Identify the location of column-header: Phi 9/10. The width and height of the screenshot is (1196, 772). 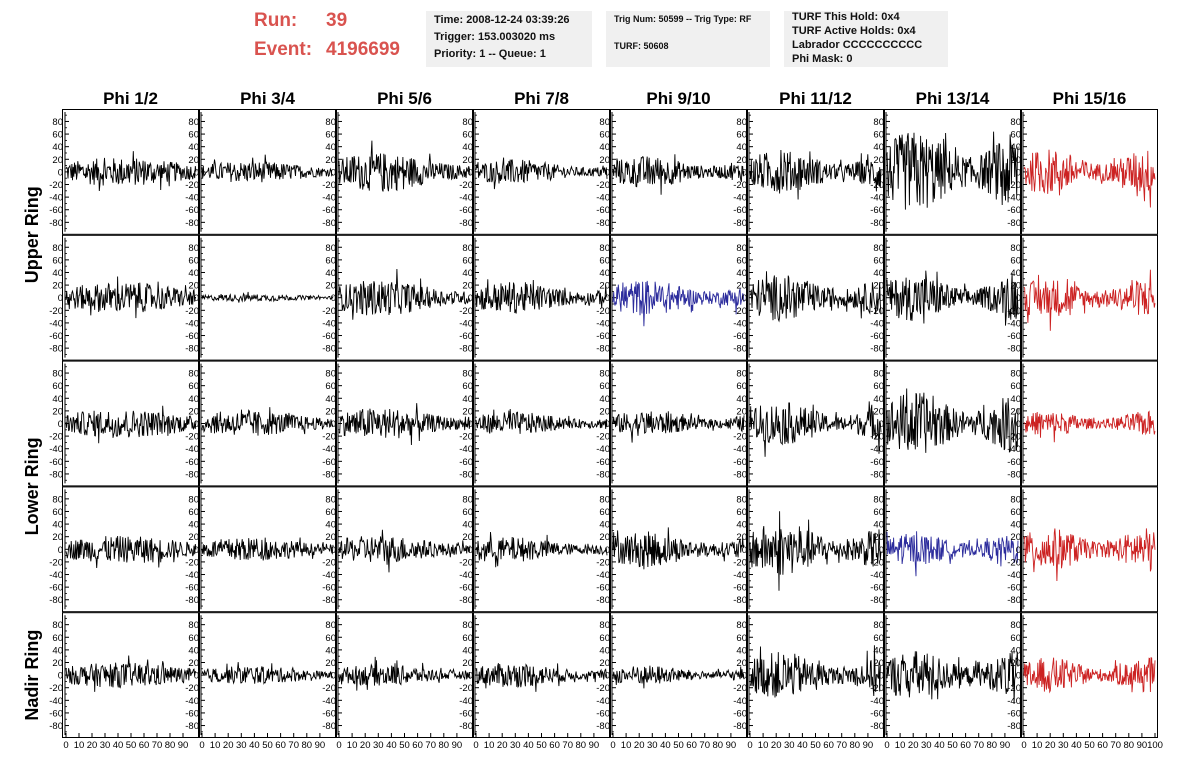
(678, 98).